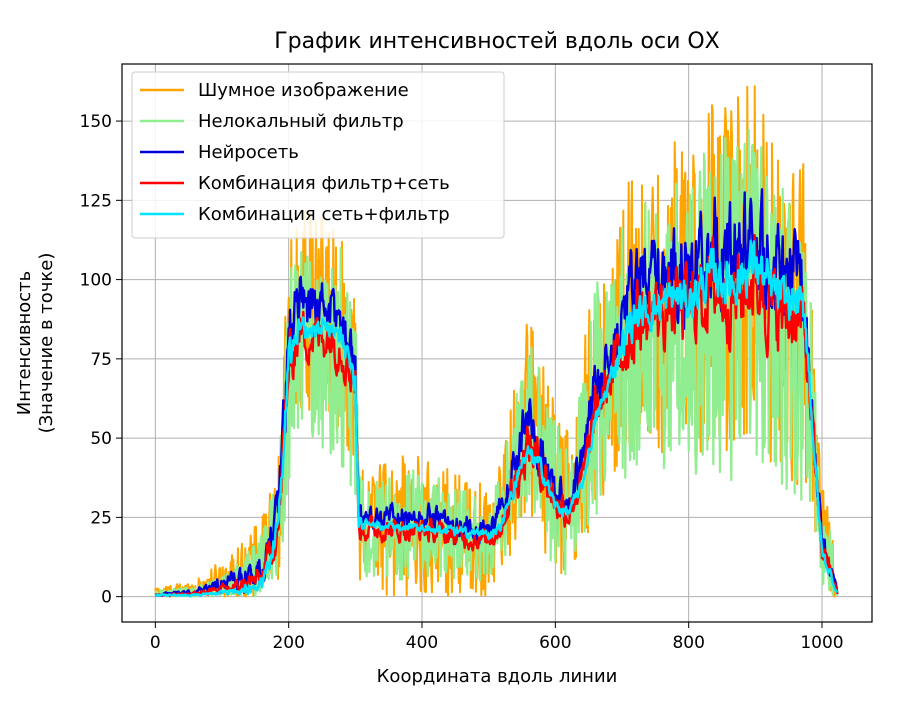  I want to click on x-tick-label: 600, so click(555, 643).